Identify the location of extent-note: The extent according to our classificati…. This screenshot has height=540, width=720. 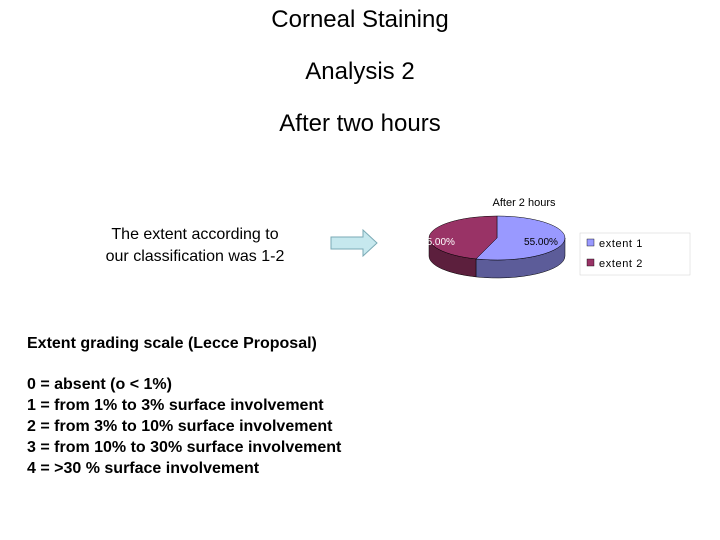
(195, 246).